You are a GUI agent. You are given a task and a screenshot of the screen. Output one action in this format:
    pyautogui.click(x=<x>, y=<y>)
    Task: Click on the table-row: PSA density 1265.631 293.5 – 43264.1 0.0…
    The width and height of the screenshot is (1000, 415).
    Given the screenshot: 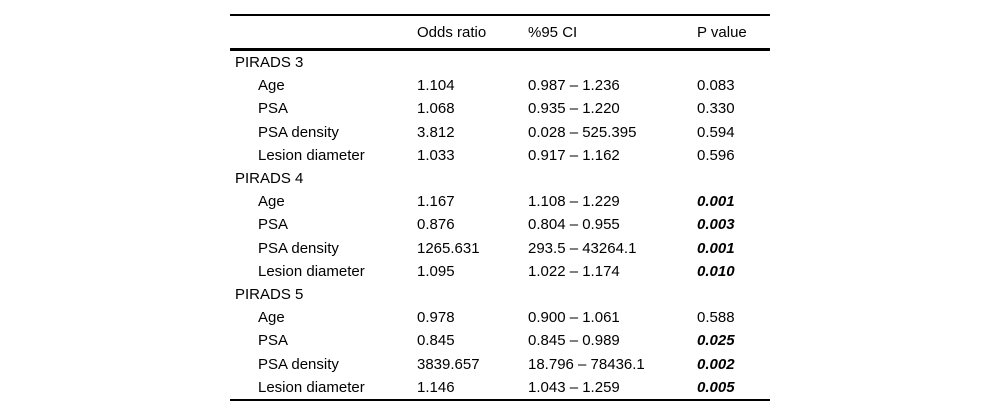 What is the action you would take?
    pyautogui.click(x=500, y=248)
    